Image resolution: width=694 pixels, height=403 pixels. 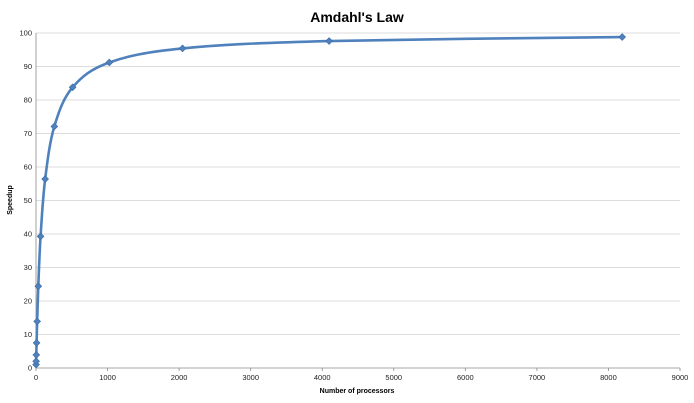 What do you see at coordinates (393, 377) in the screenshot?
I see `x-tick-label: 5000` at bounding box center [393, 377].